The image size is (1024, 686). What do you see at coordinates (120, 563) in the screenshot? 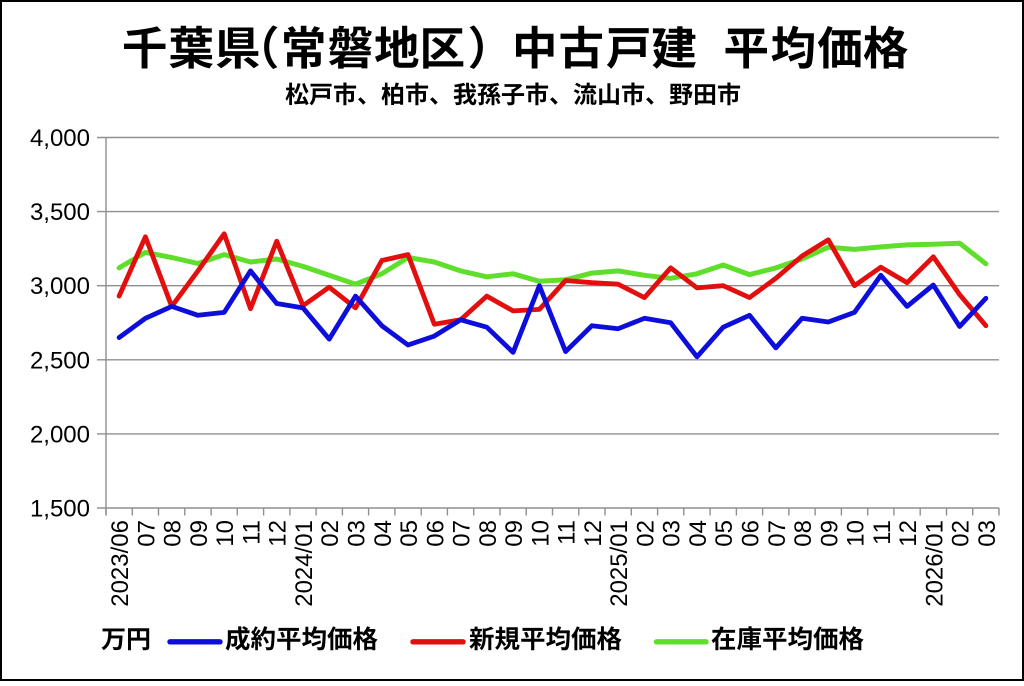
I see `svg-text: 2023/06` at bounding box center [120, 563].